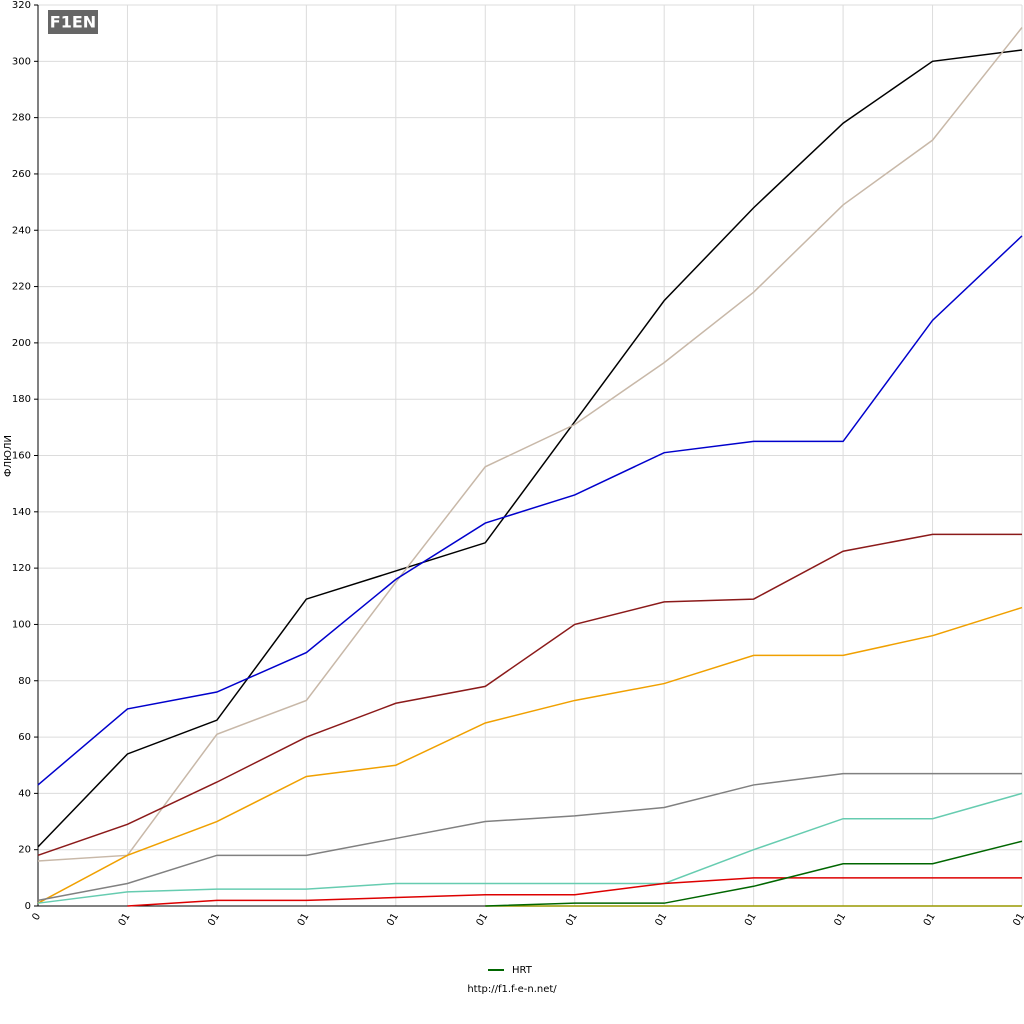 This screenshot has width=1024, height=1024. I want to click on logo: F1EN, so click(73, 22).